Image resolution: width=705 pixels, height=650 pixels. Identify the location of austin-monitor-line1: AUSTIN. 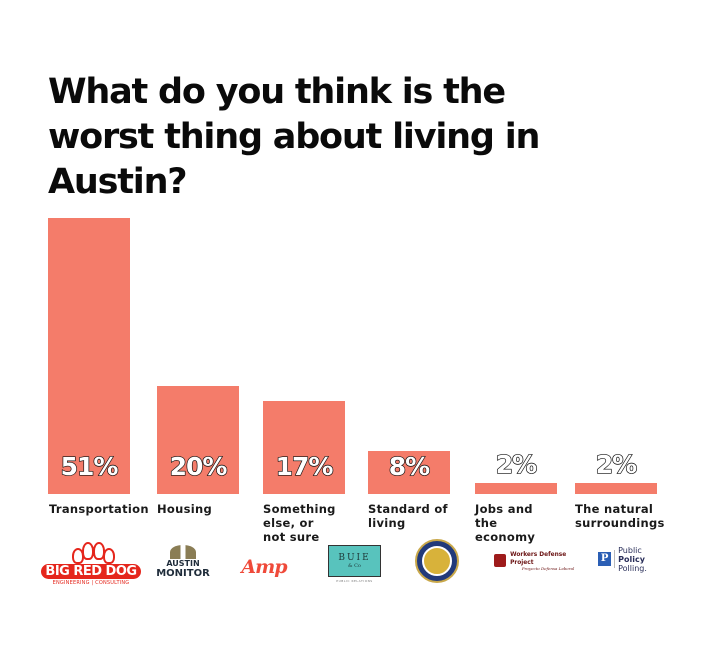
(183, 563).